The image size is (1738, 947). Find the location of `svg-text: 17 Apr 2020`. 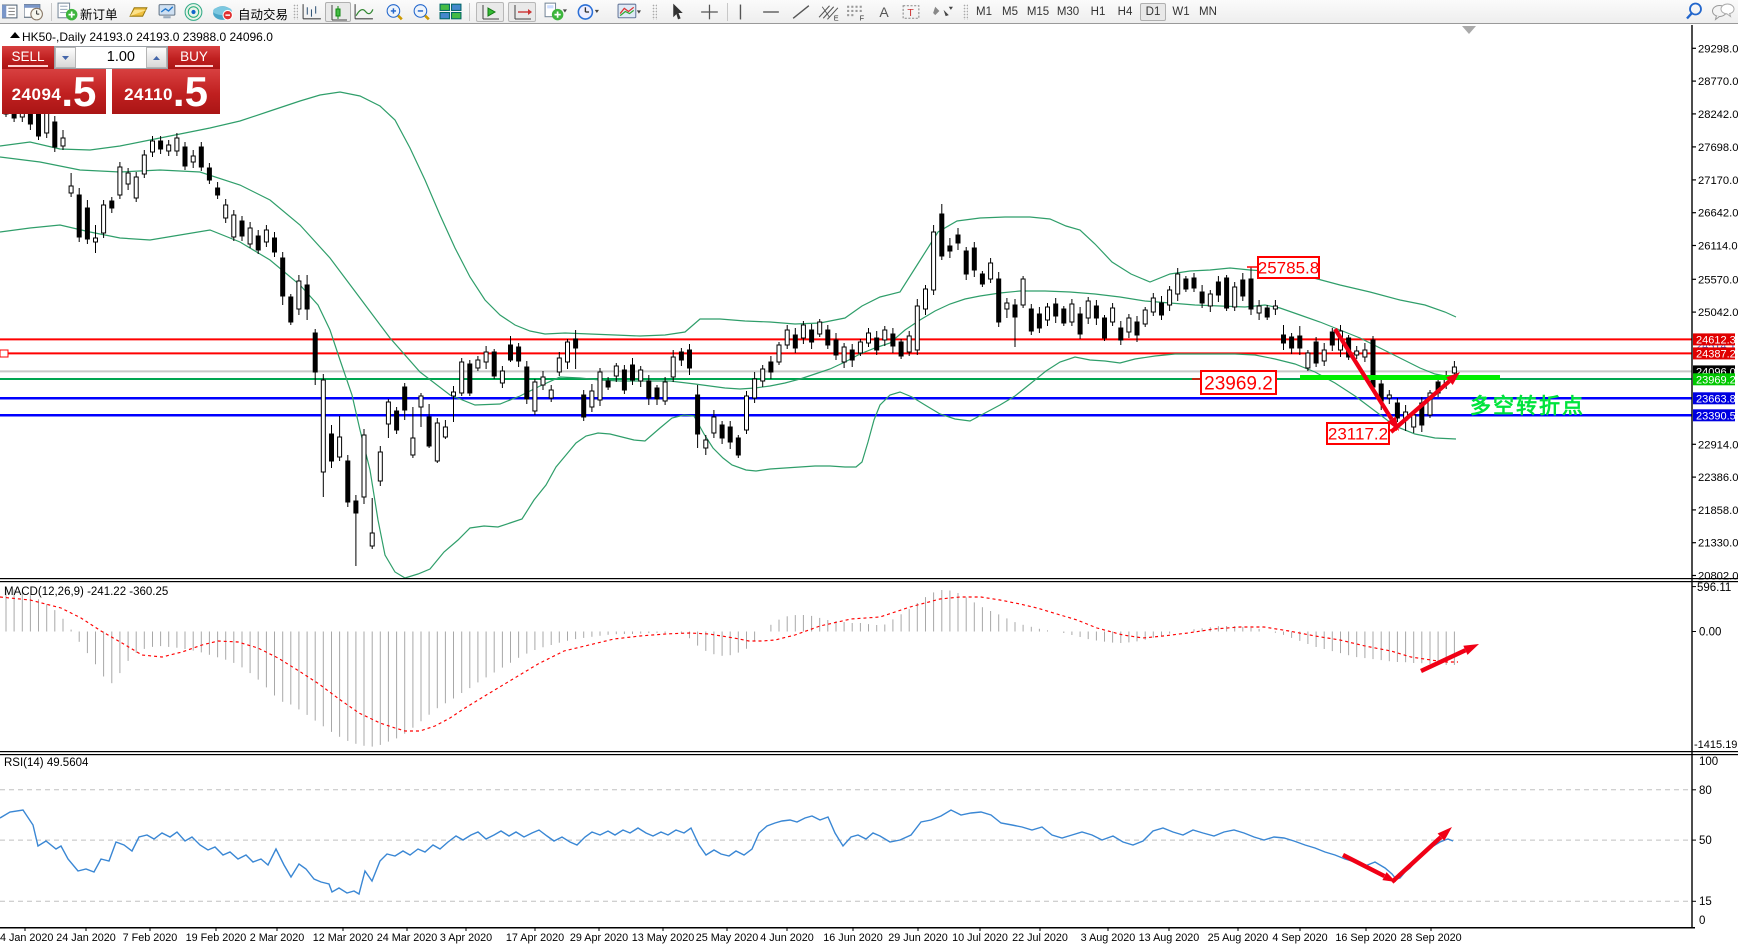

svg-text: 17 Apr 2020 is located at coordinates (535, 938).